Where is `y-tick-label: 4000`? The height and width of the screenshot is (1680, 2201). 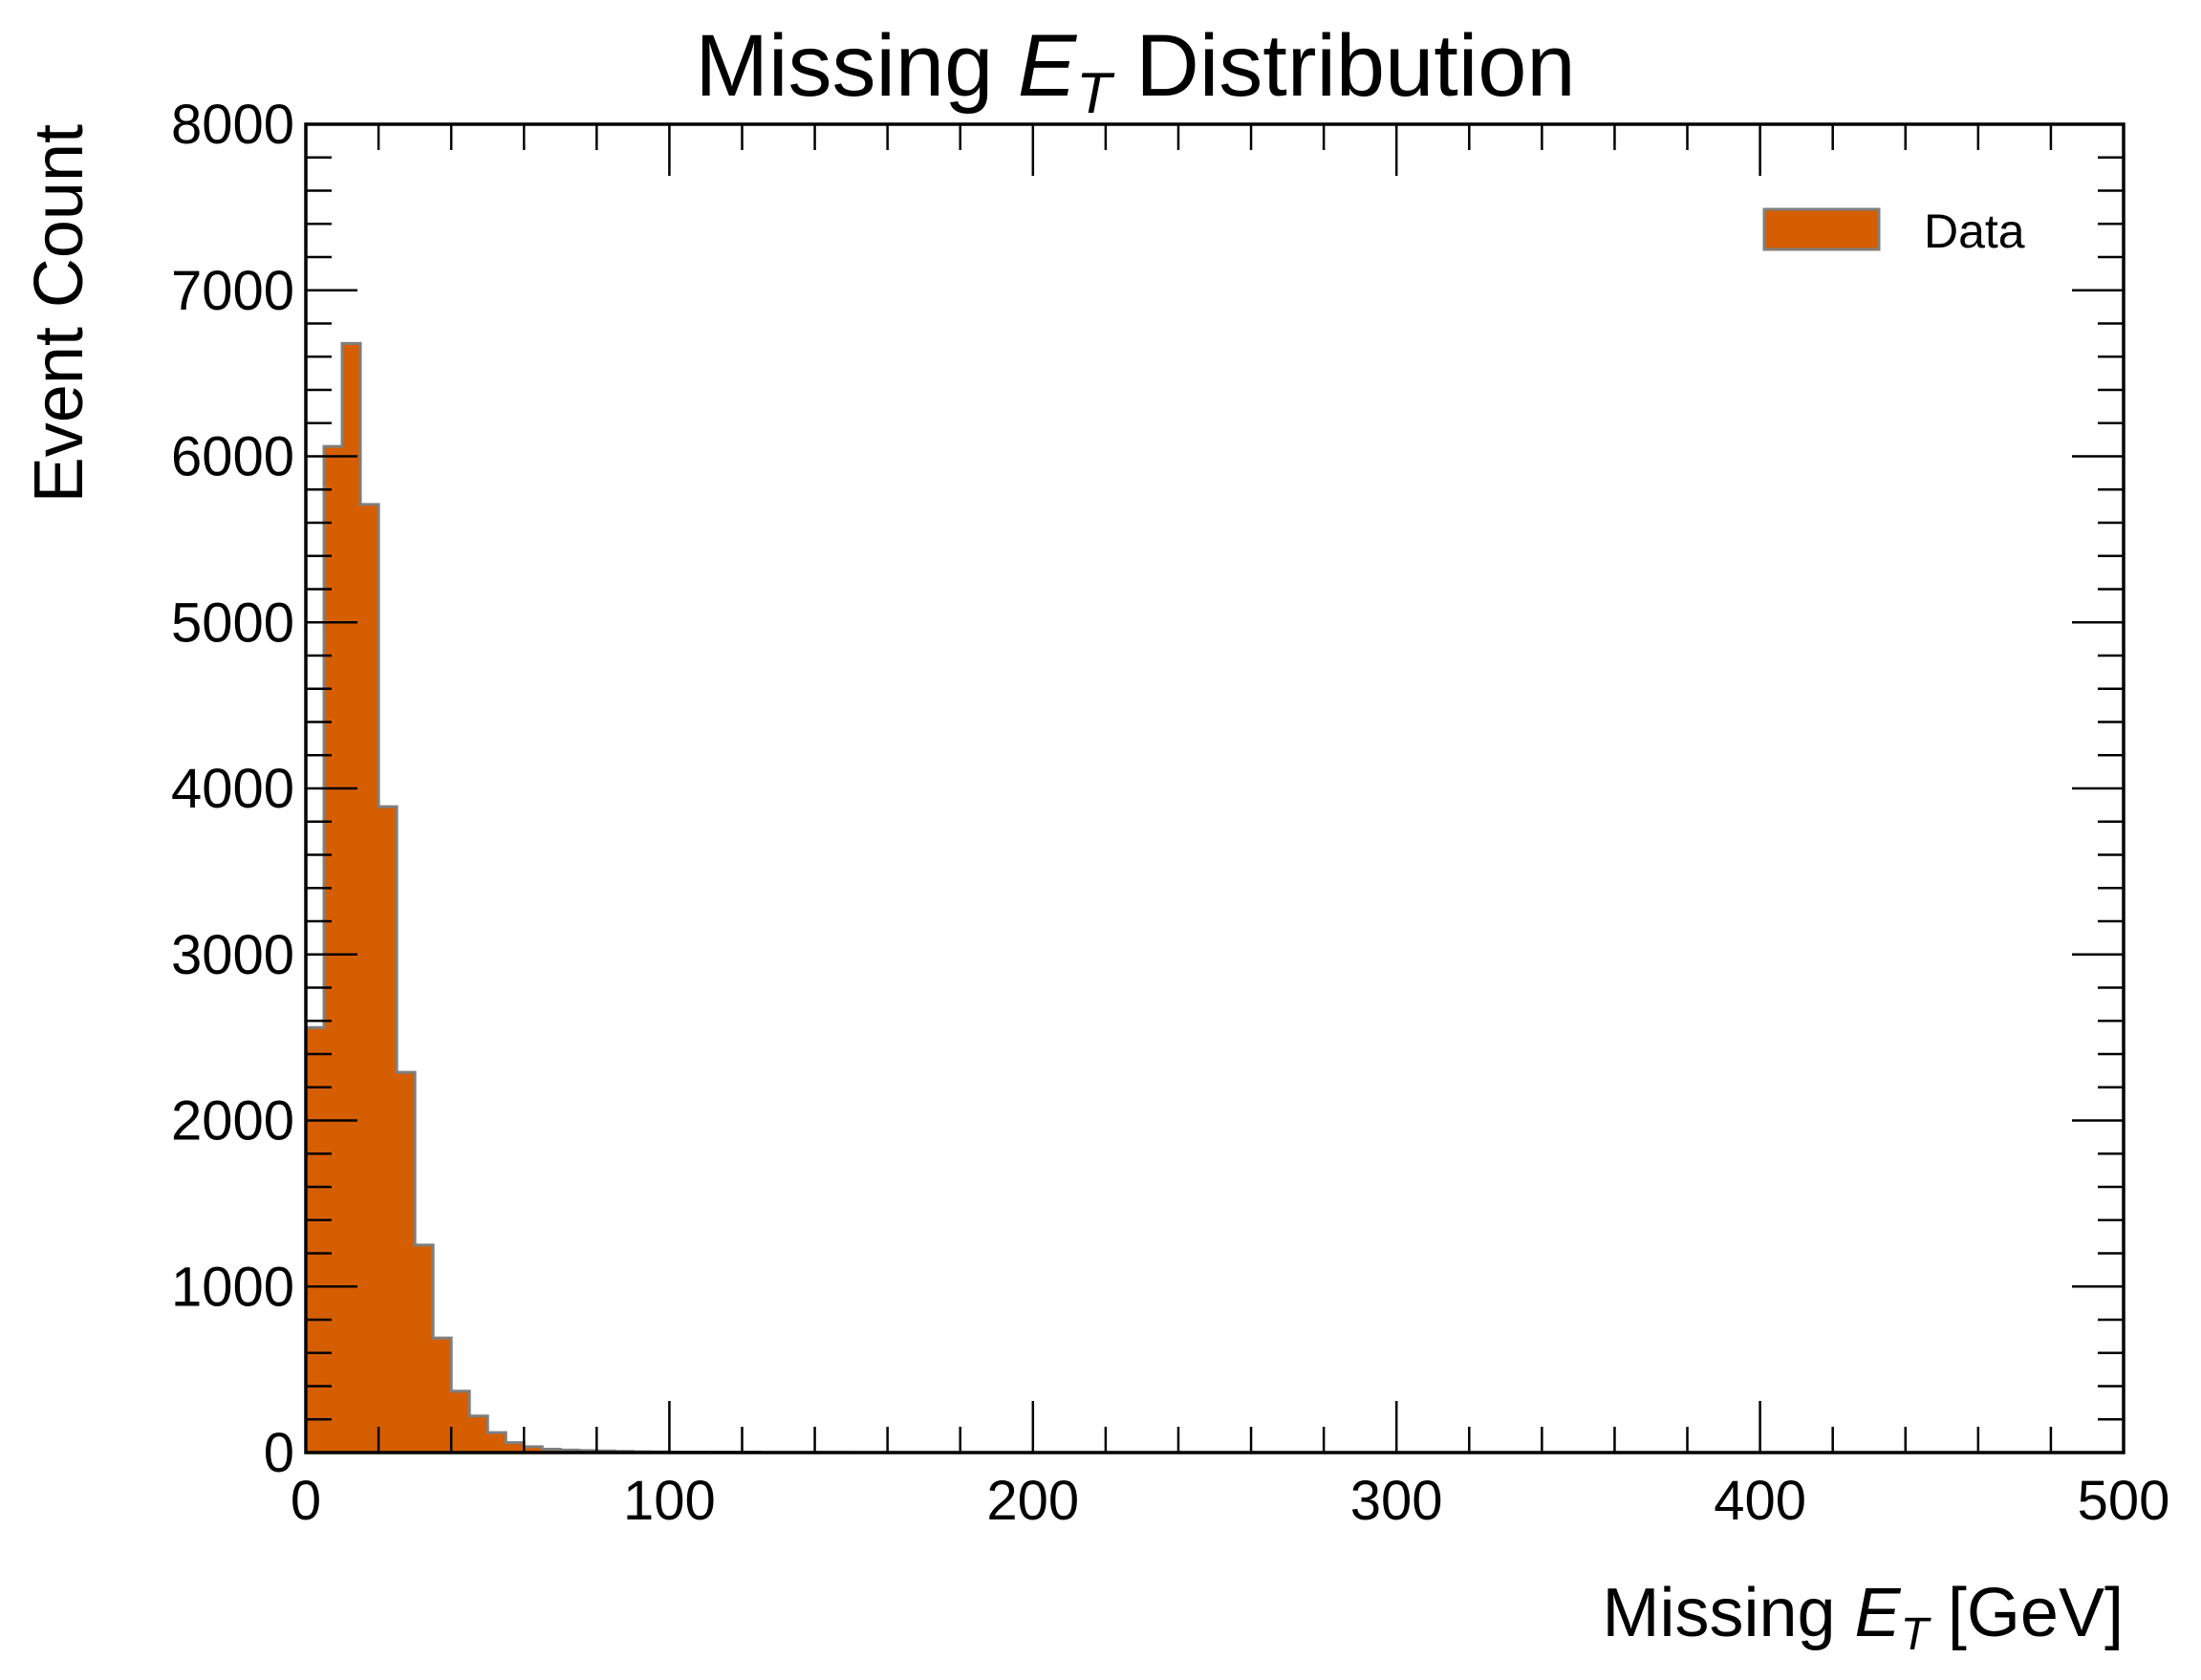
y-tick-label: 4000 is located at coordinates (232, 789).